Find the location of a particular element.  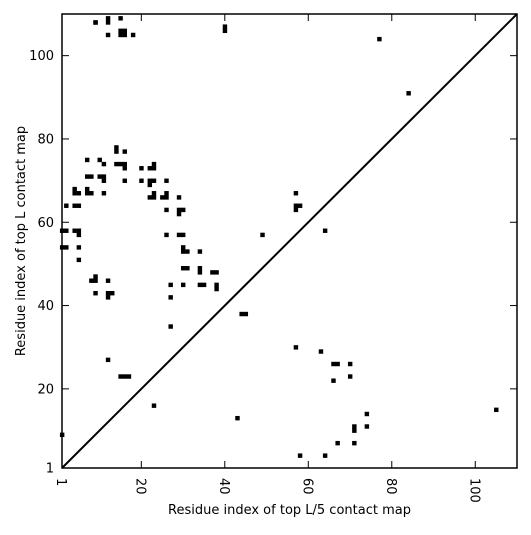

x-tick-label: 80 is located at coordinates (390, 486).